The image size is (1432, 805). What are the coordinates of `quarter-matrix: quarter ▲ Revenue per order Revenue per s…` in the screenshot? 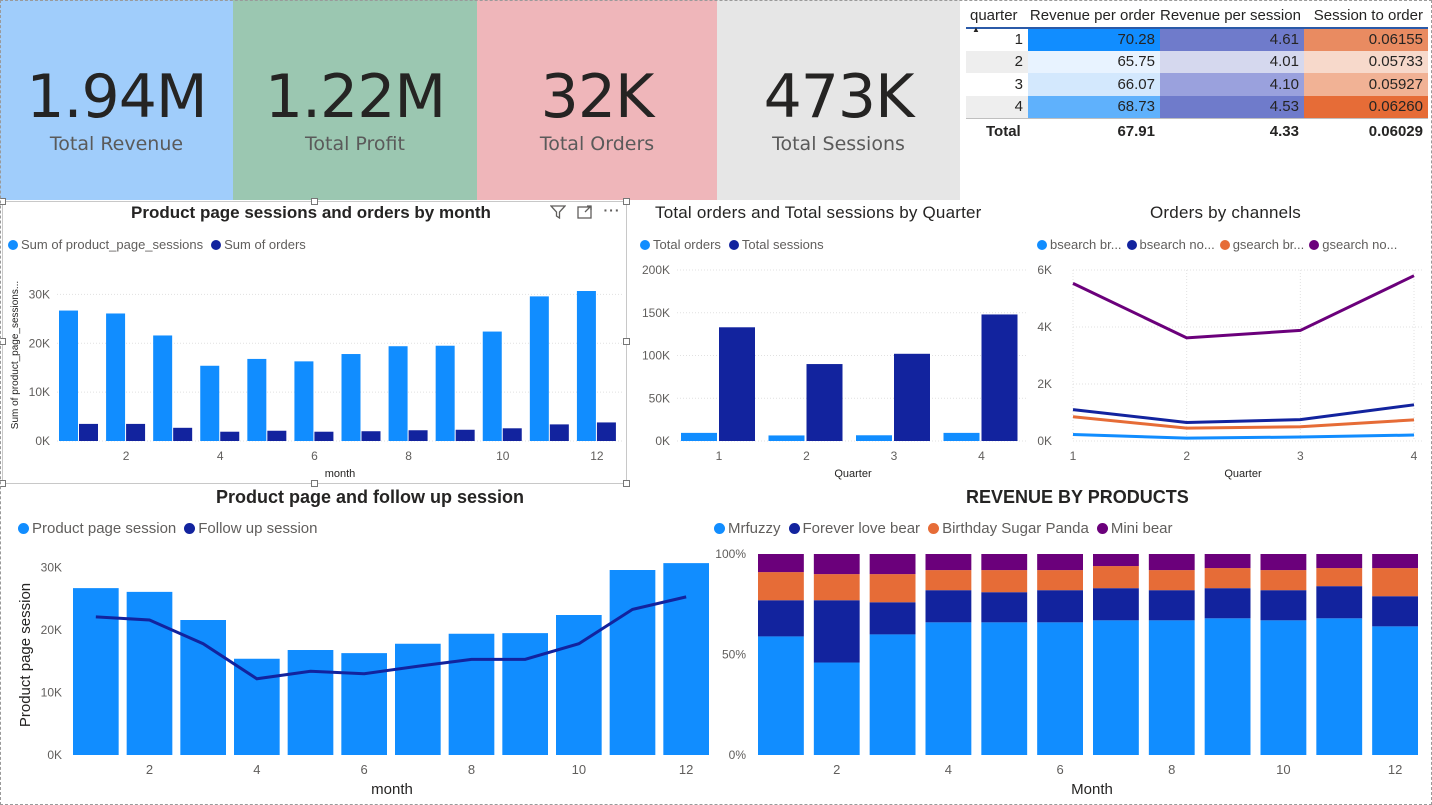 It's located at (1197, 70).